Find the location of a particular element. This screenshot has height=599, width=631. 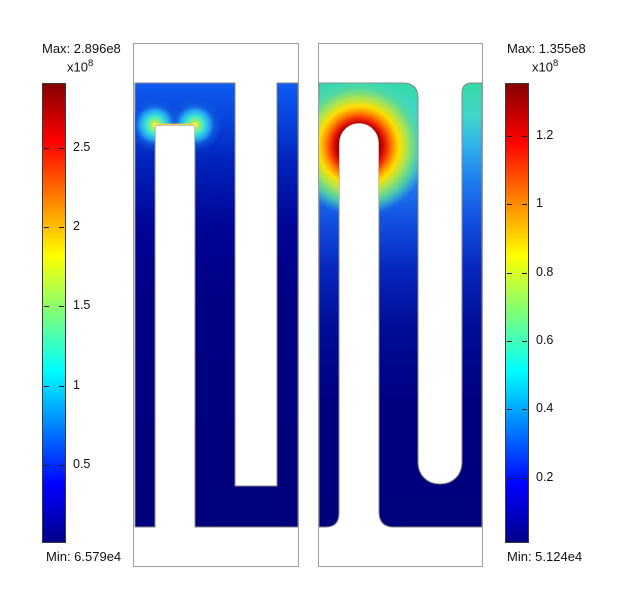

colorbar-right-gradient-bar is located at coordinates (517, 313).